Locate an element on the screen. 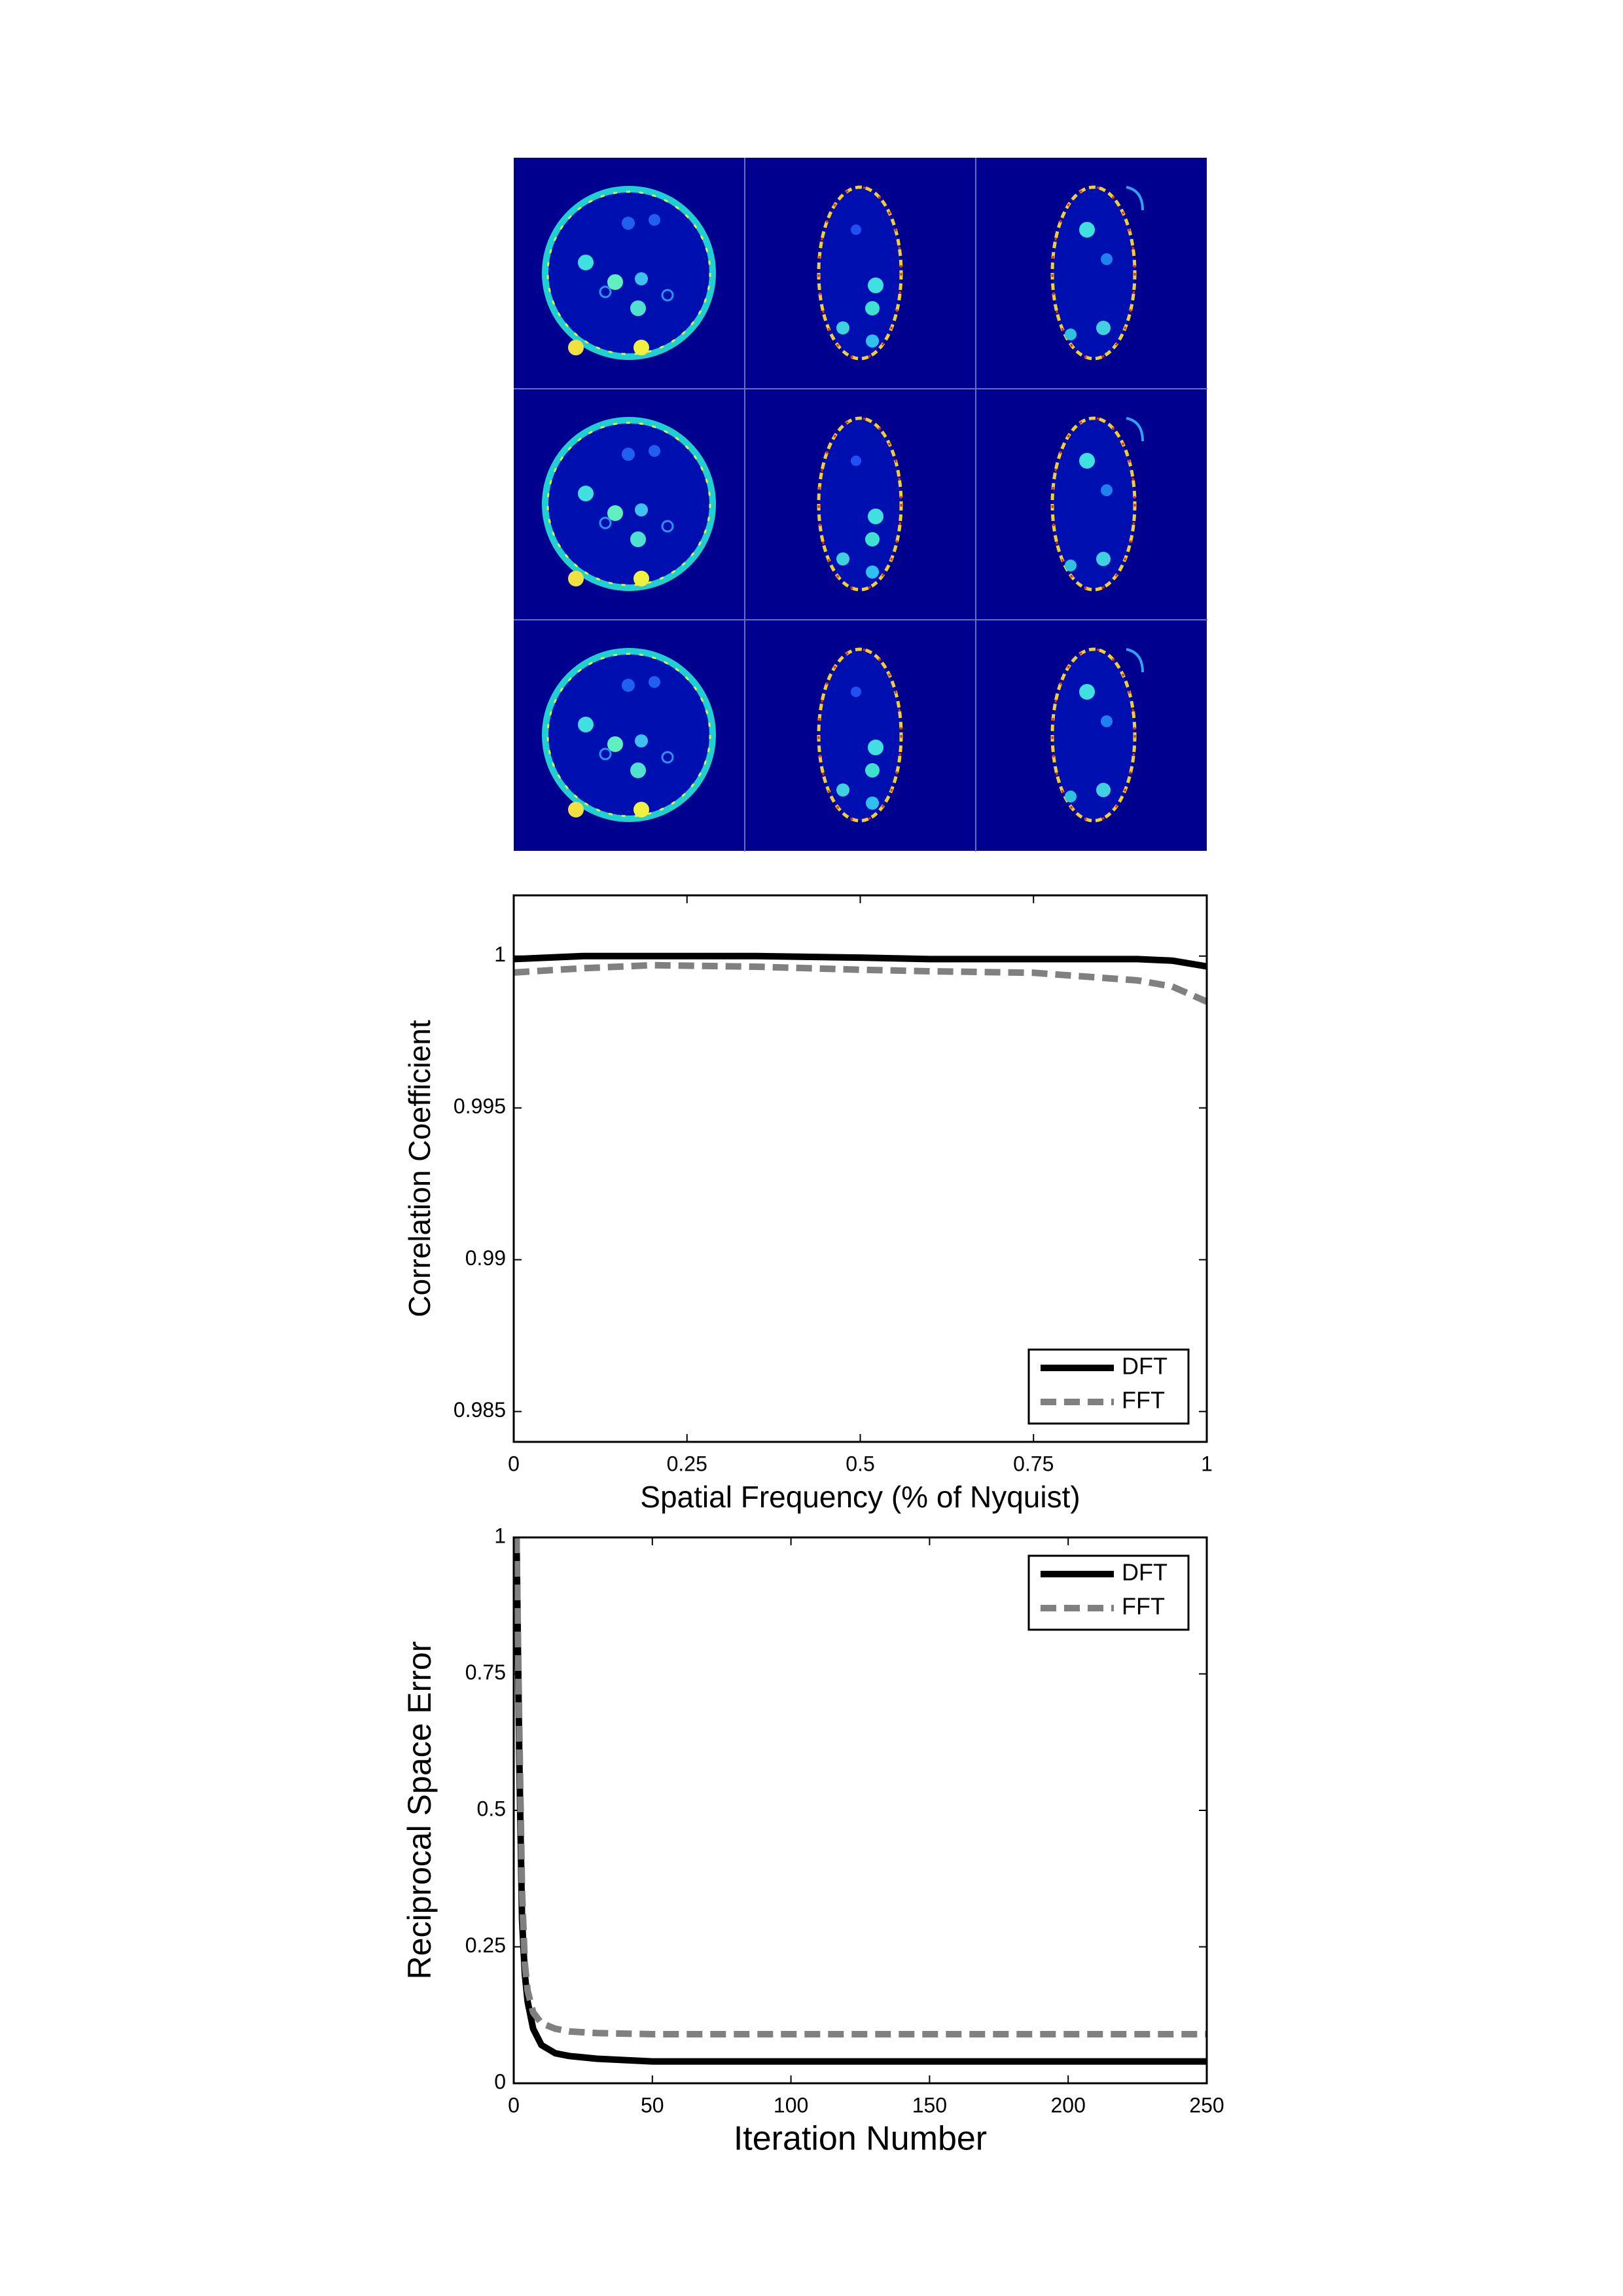  y-tick-label: 0.985 is located at coordinates (480, 1410).